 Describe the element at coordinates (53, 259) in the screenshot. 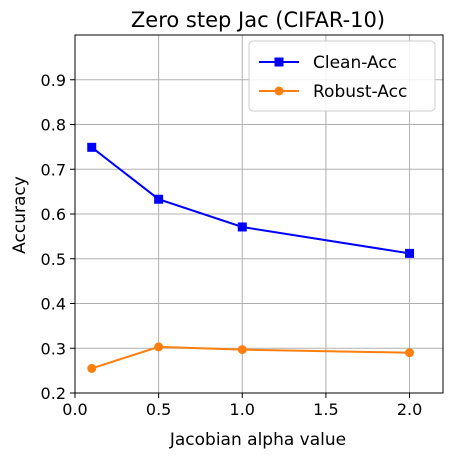

I see `y-tick-label: 0.5` at that location.